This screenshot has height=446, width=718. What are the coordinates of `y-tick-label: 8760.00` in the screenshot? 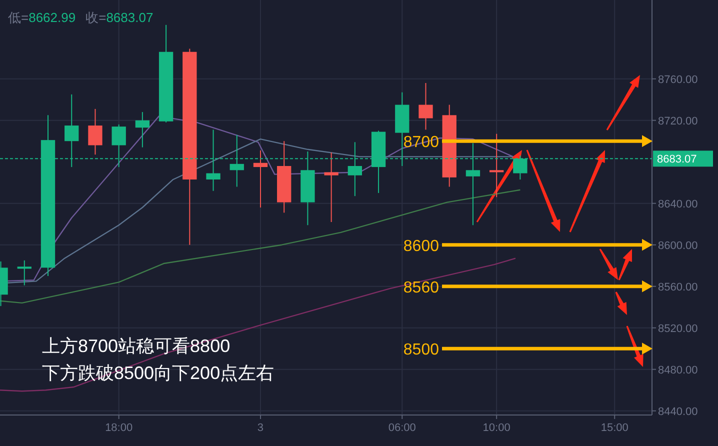 It's located at (678, 80).